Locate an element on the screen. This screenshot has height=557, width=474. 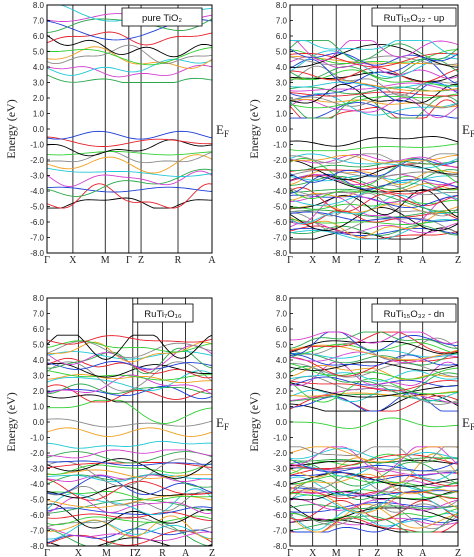
y-tick-label: -1.0 is located at coordinates (37, 145).